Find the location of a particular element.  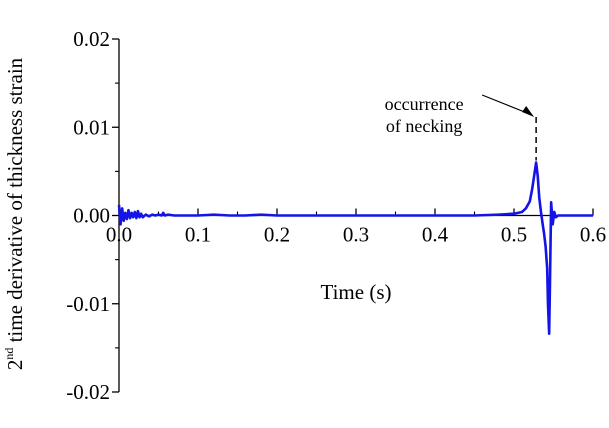

x-tick-label-3: 0.3 is located at coordinates (356, 235).